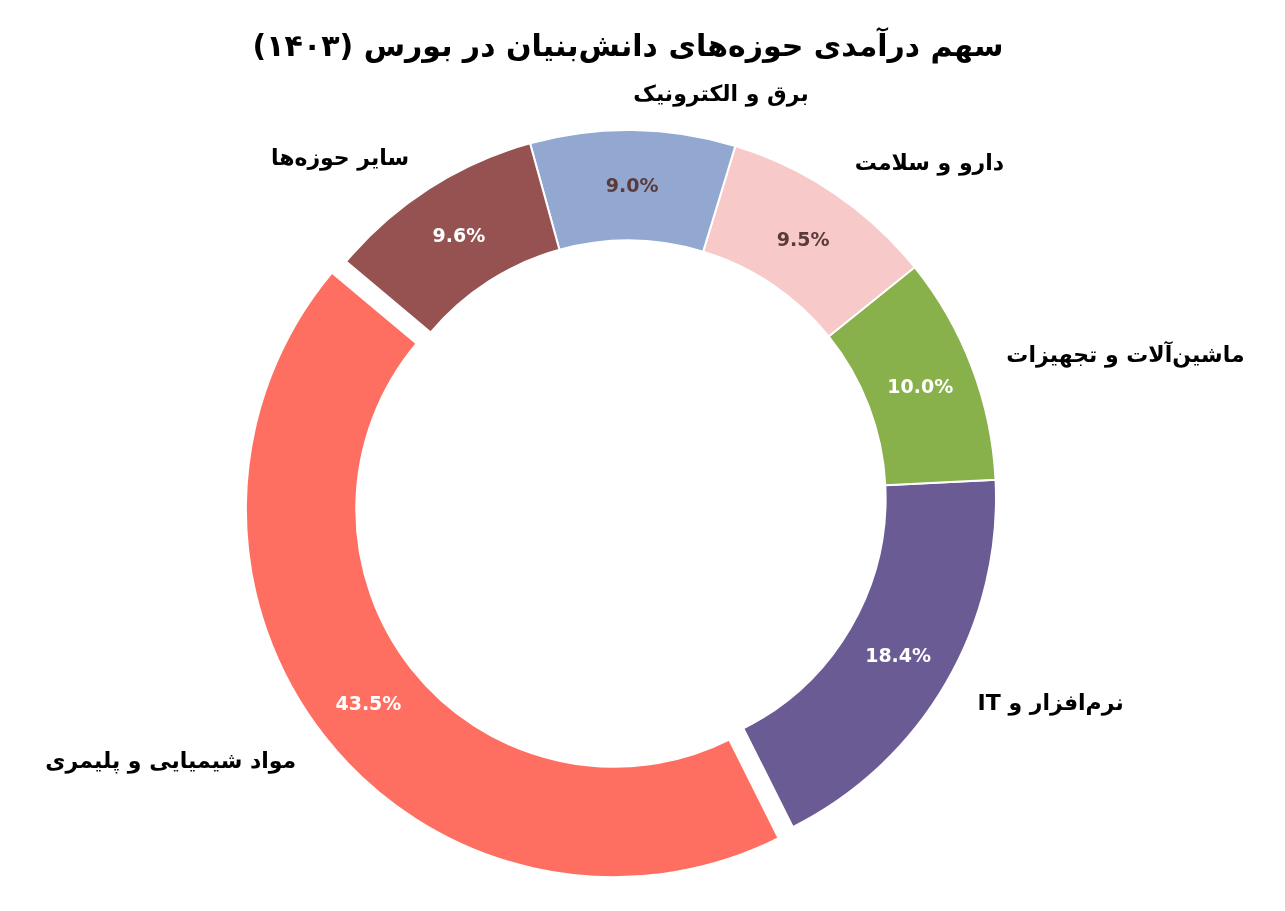 Image resolution: width=1285 pixels, height=911 pixels. I want to click on data-label: 18.4%, so click(898, 655).